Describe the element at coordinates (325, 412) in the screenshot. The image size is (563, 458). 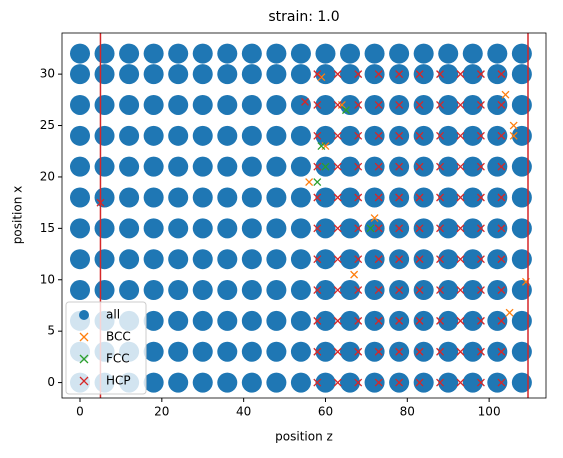
I see `x-tick-label: 60` at that location.